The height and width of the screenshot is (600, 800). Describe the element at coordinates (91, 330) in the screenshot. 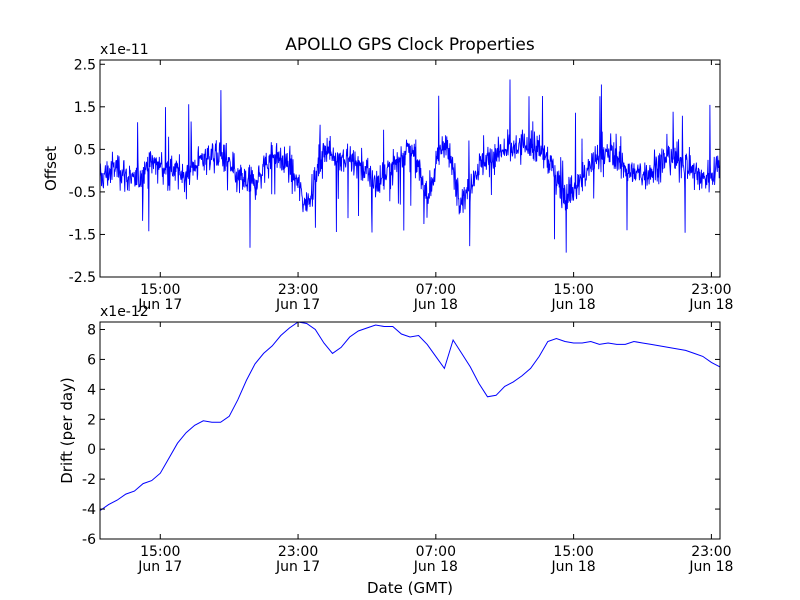

I see `drift-ytick-label: 8` at that location.